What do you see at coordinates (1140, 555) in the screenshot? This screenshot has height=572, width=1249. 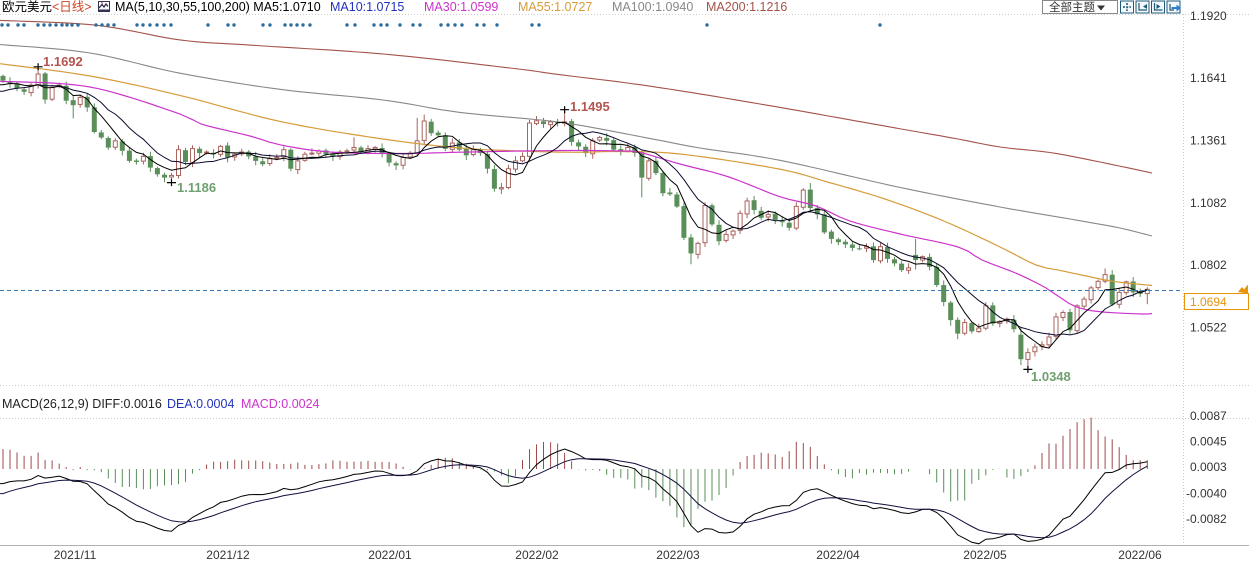 I see `svg-text: 2022/06` at bounding box center [1140, 555].